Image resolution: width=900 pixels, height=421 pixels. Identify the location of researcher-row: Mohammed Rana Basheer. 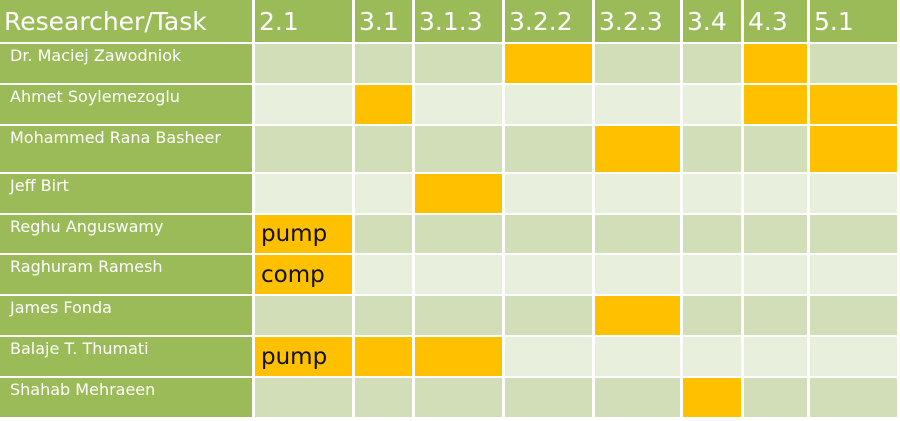
(448, 148).